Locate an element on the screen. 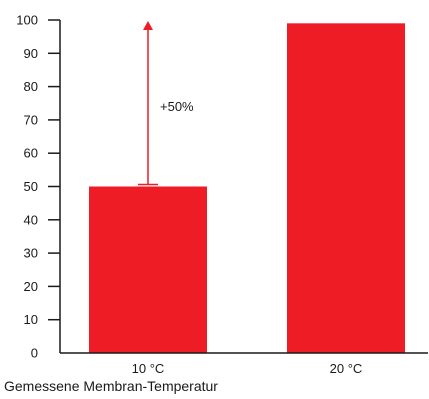  x-axis-title: Gemessene Membran-Temperatur is located at coordinates (111, 386).